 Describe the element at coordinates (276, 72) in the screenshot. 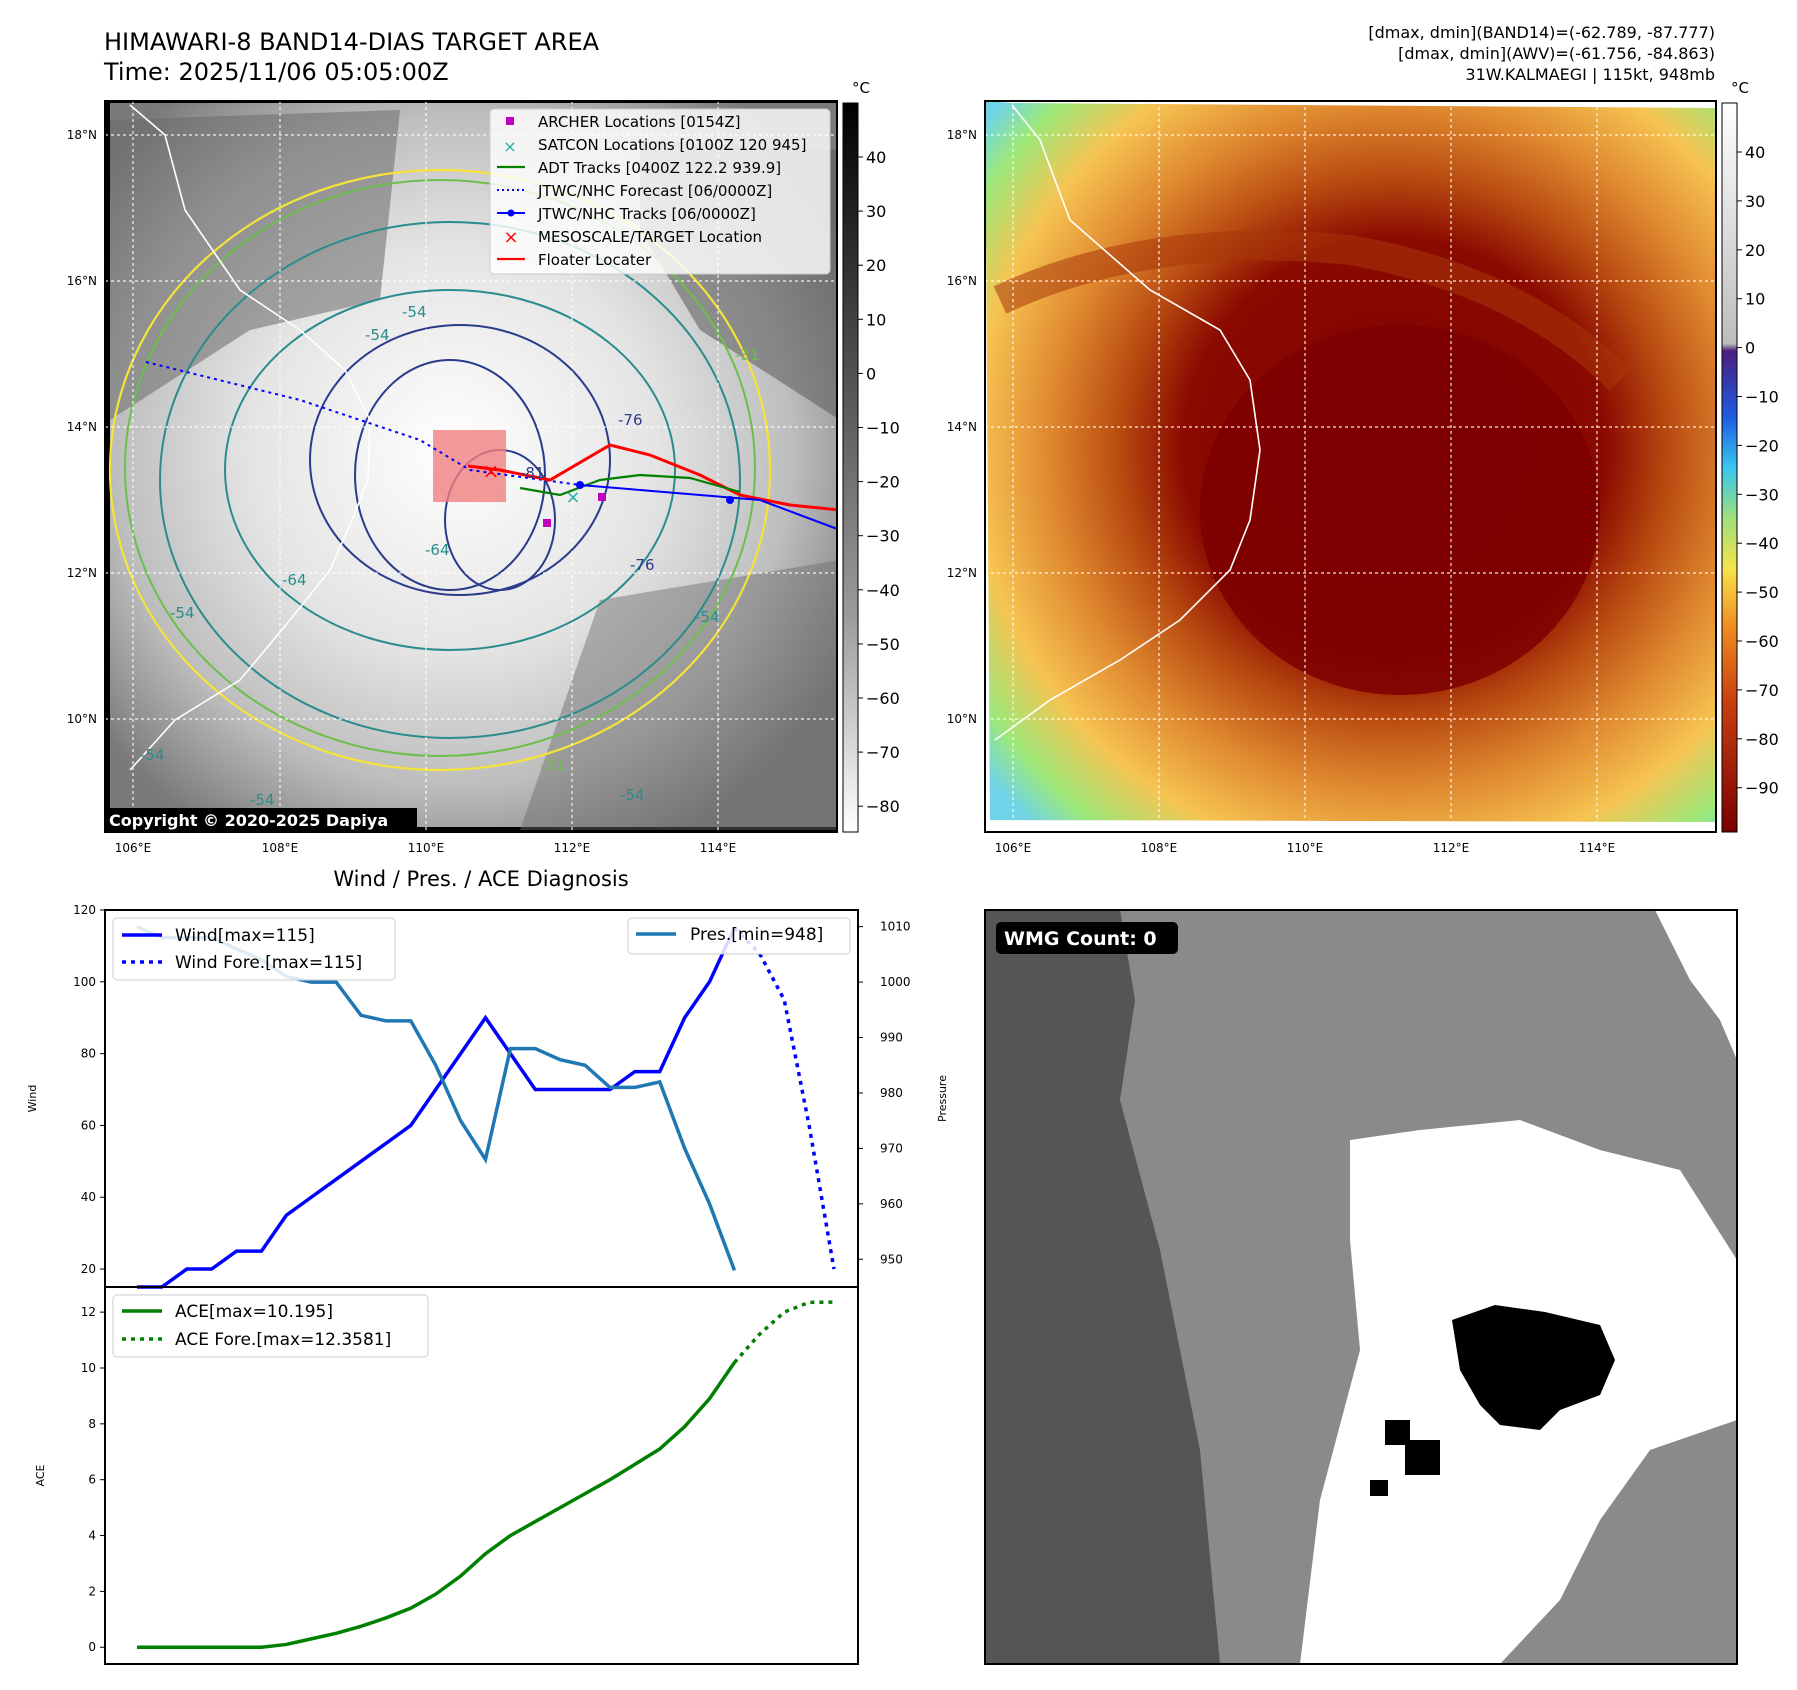

I see `figure-title-line2: Time: 2025/11/06 05:05:00Z` at that location.